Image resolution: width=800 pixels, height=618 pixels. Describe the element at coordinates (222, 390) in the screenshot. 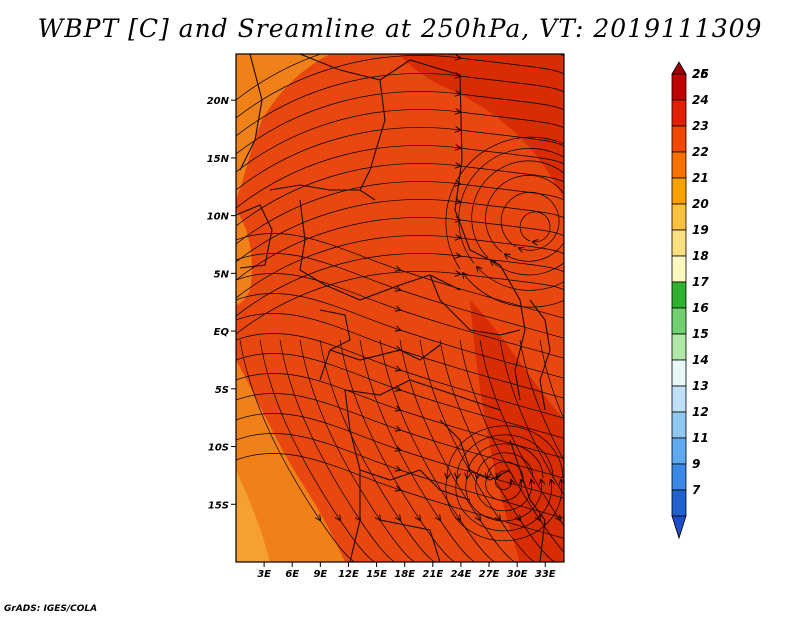

I see `lat-tick-label: 5S` at that location.